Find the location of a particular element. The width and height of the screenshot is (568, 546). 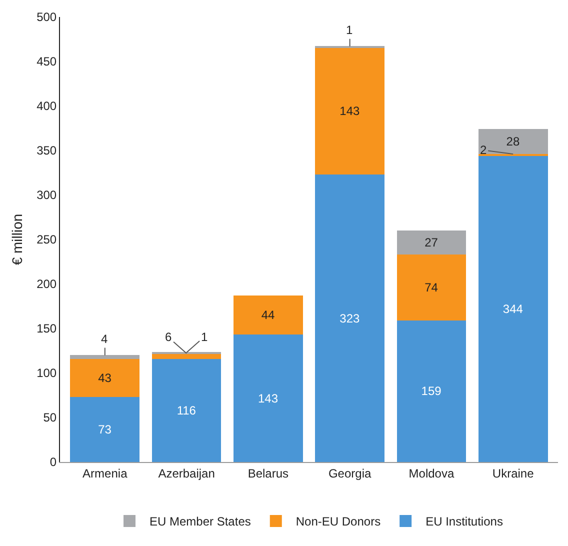

data-label: 44 is located at coordinates (268, 315).